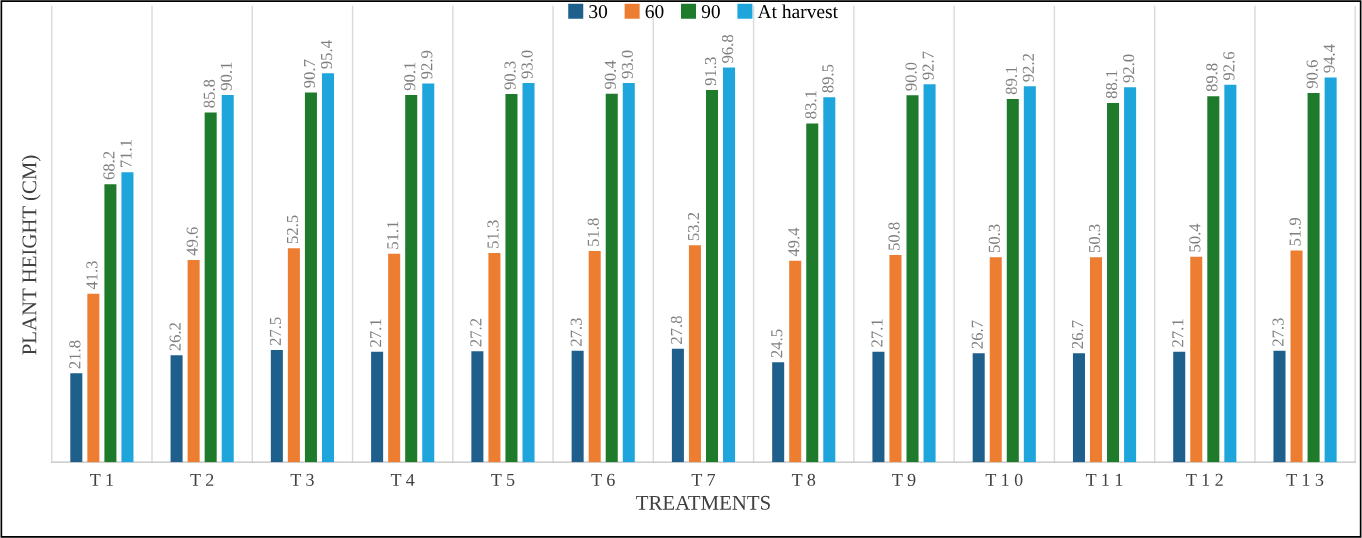  What do you see at coordinates (209, 93) in the screenshot?
I see `data-label: 85.8` at bounding box center [209, 93].